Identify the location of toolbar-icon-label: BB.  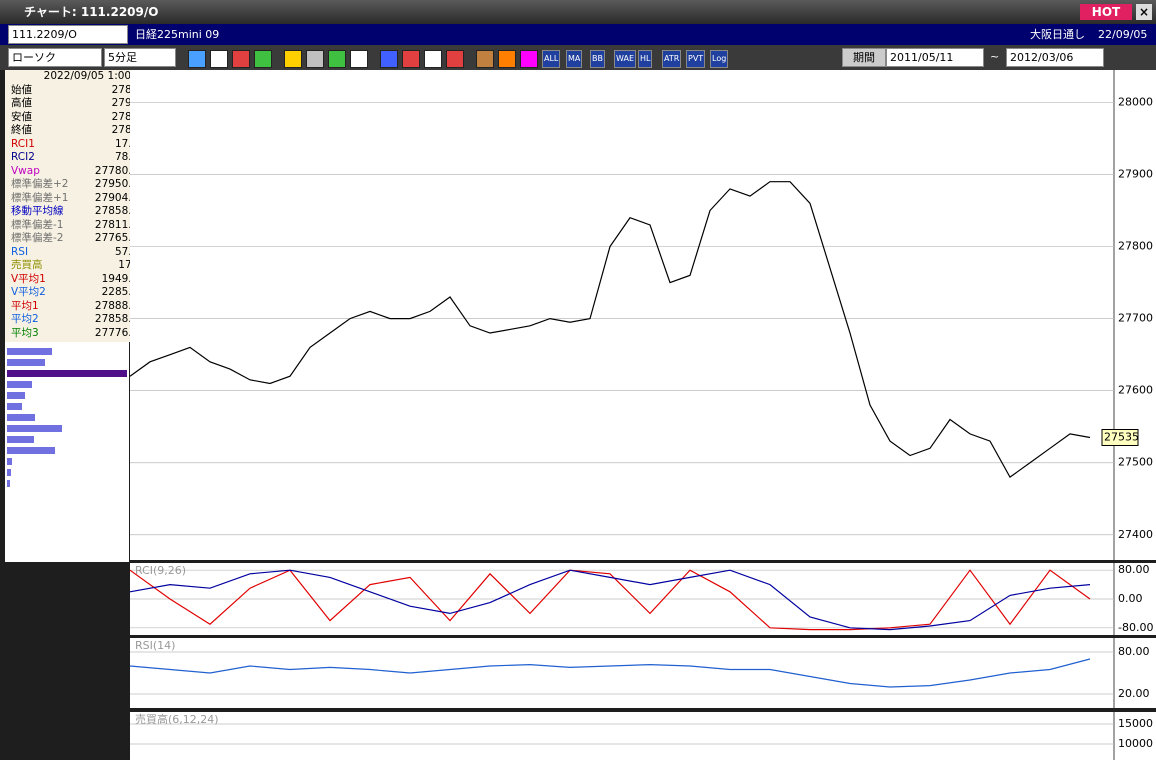
(597, 59).